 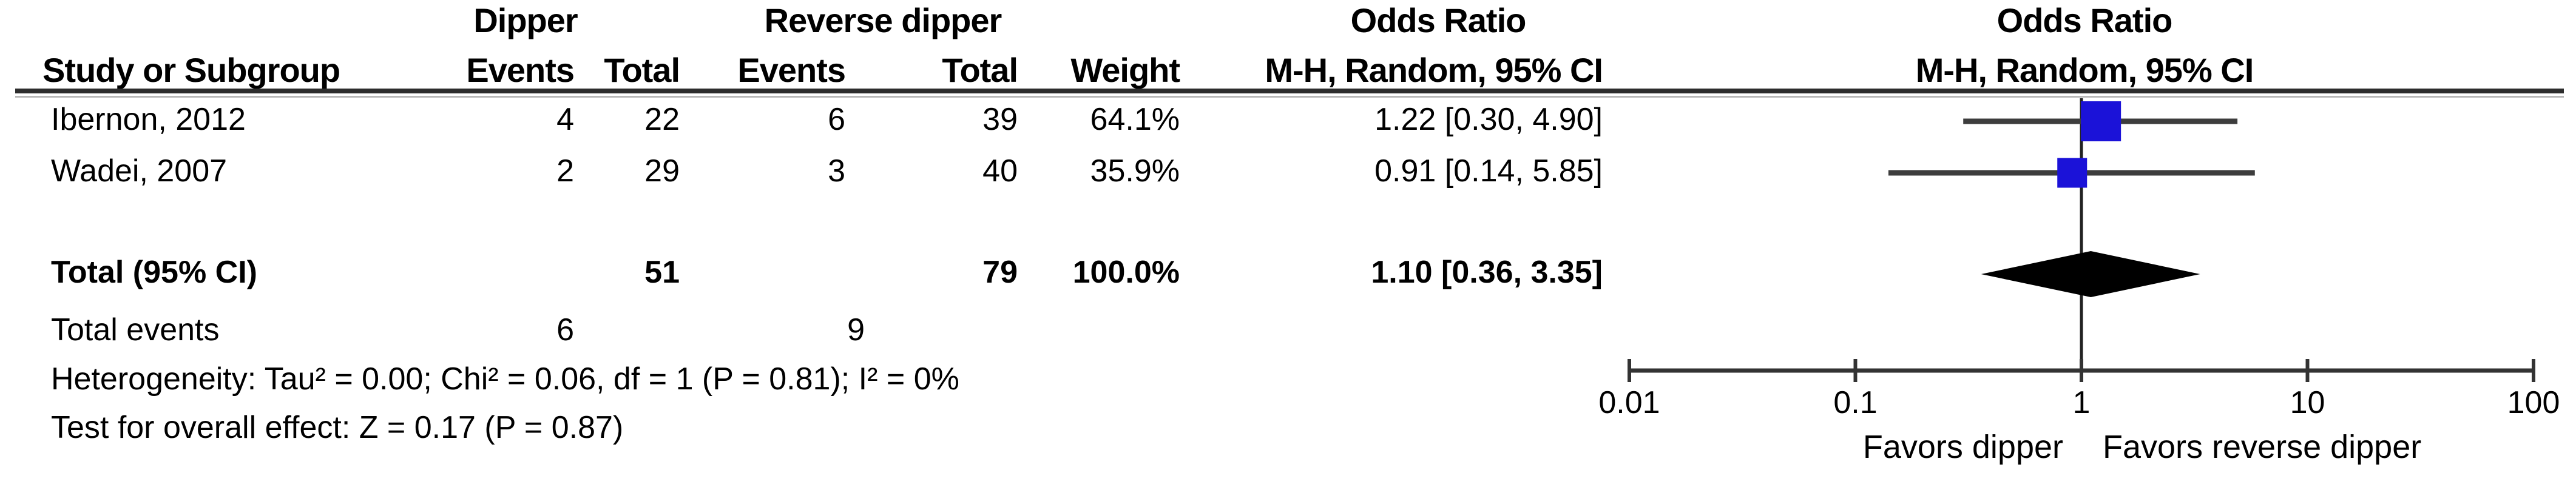 What do you see at coordinates (1289, 97) in the screenshot?
I see `header-rule-shadow` at bounding box center [1289, 97].